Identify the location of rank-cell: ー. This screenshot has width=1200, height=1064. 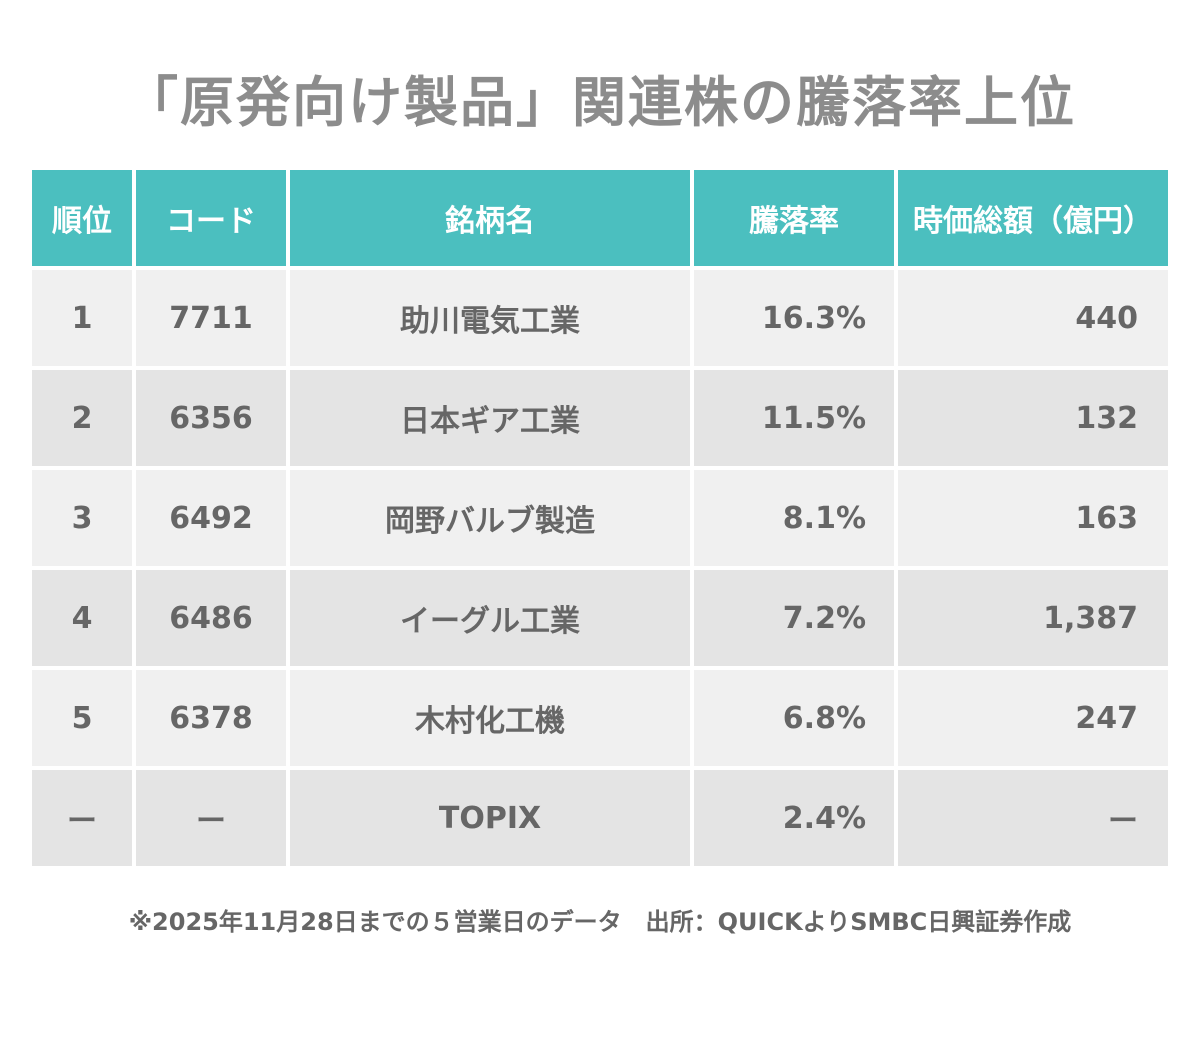
(82, 818).